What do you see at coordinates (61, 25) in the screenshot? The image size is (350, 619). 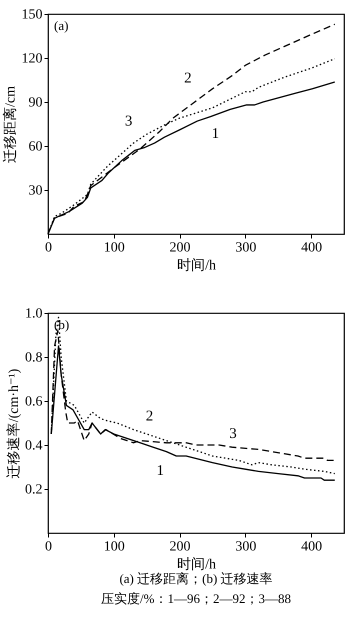 I see `chart-title: (a)` at bounding box center [61, 25].